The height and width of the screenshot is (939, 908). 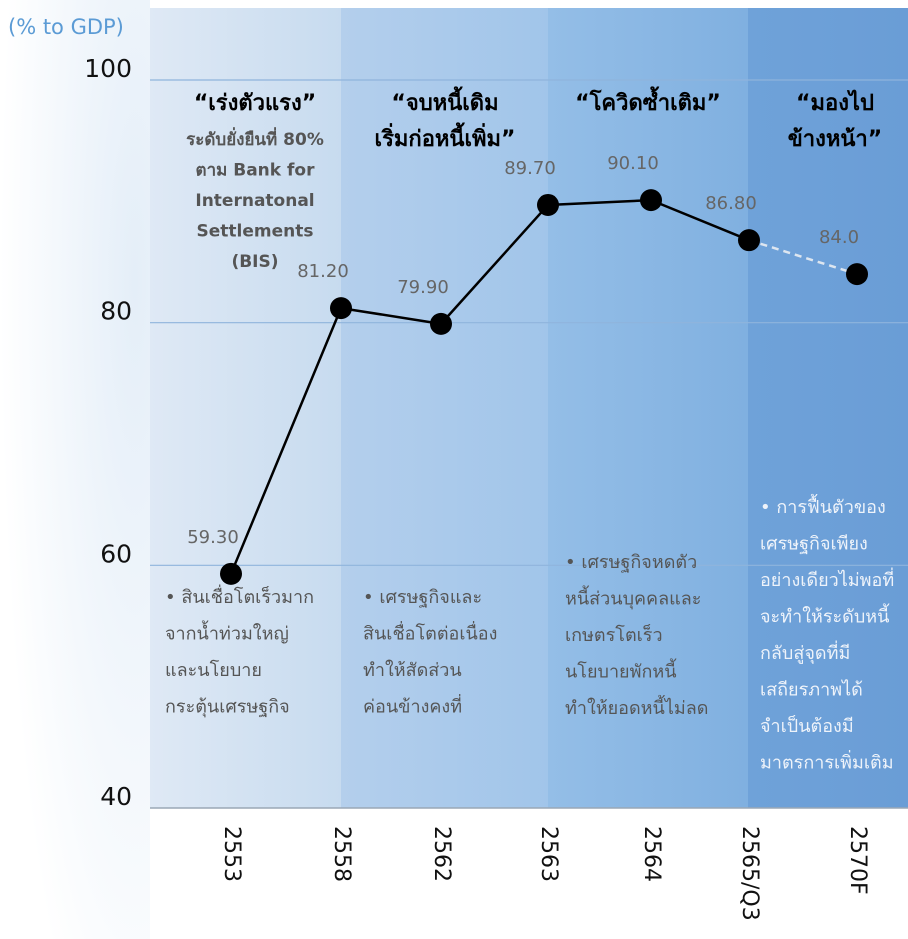 What do you see at coordinates (444, 101) in the screenshot?
I see `panel-title: “จบหนี้เดิม` at bounding box center [444, 101].